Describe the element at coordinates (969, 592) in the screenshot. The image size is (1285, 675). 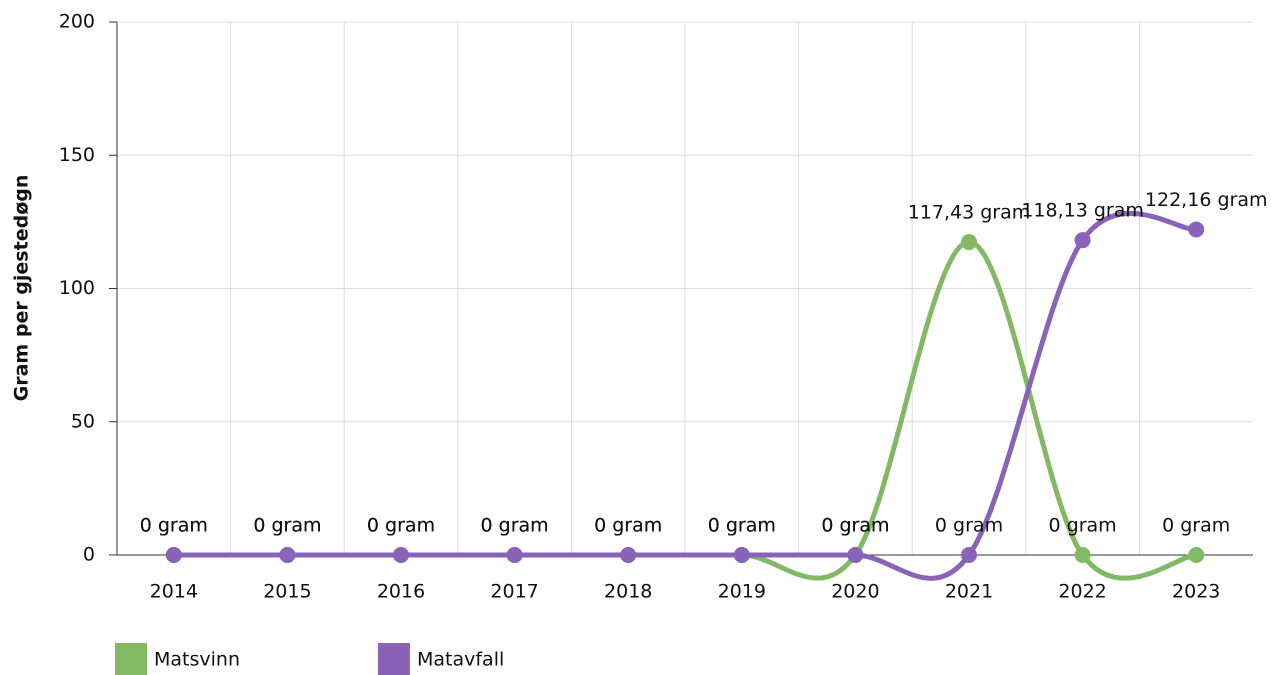
I see `x-tick-label: 2021` at that location.